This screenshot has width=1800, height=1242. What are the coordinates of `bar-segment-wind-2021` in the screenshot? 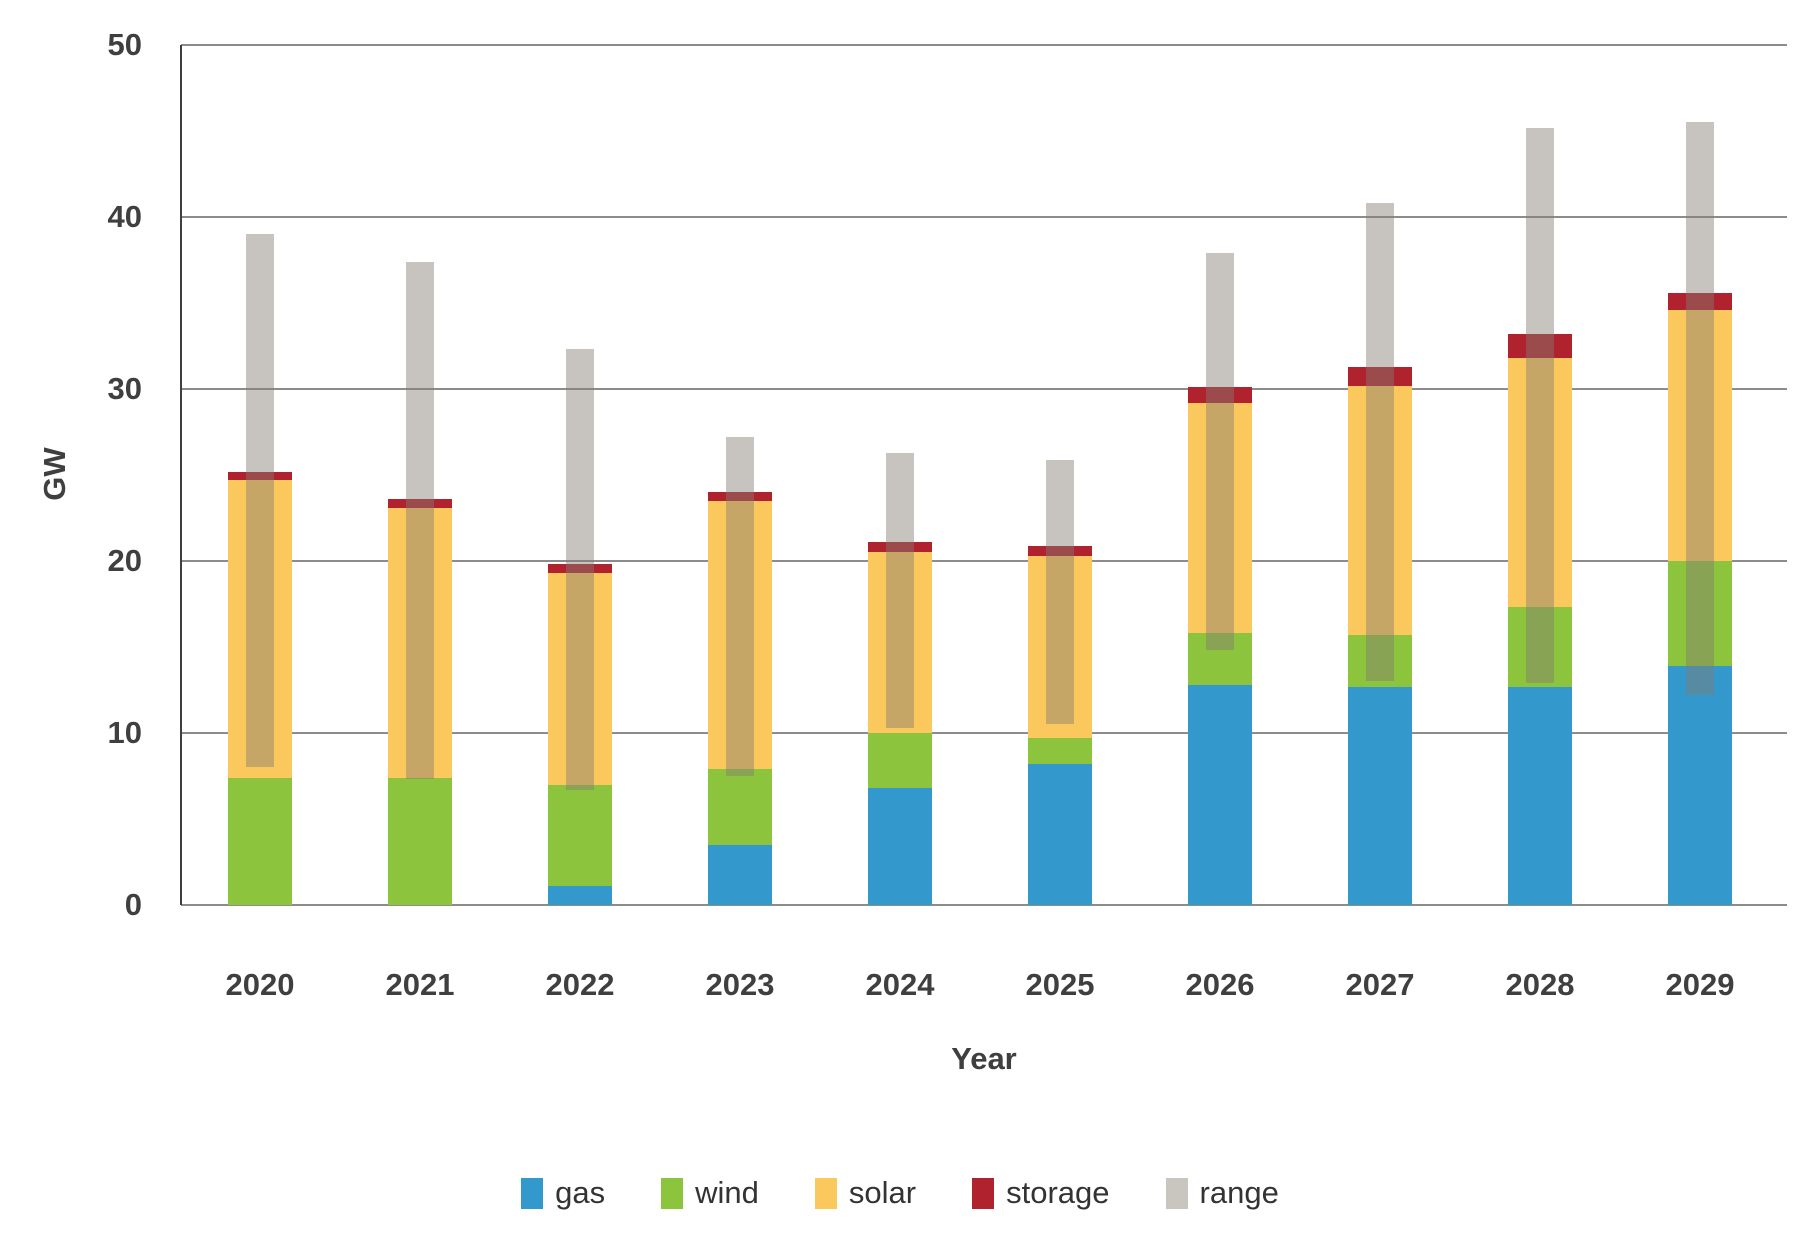 It's located at (420, 841).